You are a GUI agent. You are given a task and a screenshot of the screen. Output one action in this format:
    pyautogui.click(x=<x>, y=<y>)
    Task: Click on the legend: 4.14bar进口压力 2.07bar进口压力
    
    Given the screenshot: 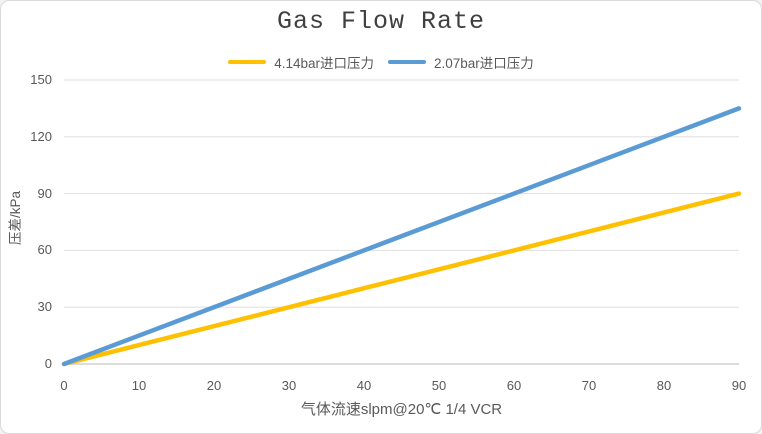 What is the action you would take?
    pyautogui.click(x=381, y=62)
    